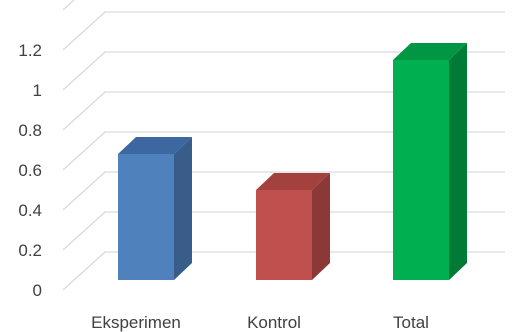 This screenshot has width=519, height=332. What do you see at coordinates (411, 322) in the screenshot?
I see `category-label: Total` at bounding box center [411, 322].